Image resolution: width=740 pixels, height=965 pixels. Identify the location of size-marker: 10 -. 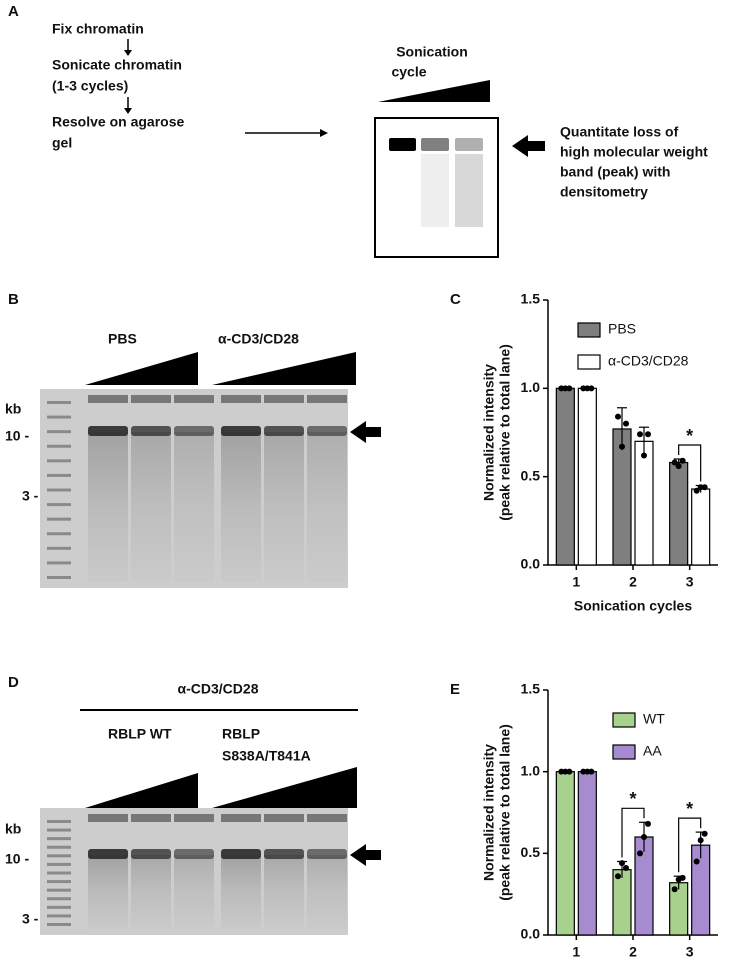
(17, 436).